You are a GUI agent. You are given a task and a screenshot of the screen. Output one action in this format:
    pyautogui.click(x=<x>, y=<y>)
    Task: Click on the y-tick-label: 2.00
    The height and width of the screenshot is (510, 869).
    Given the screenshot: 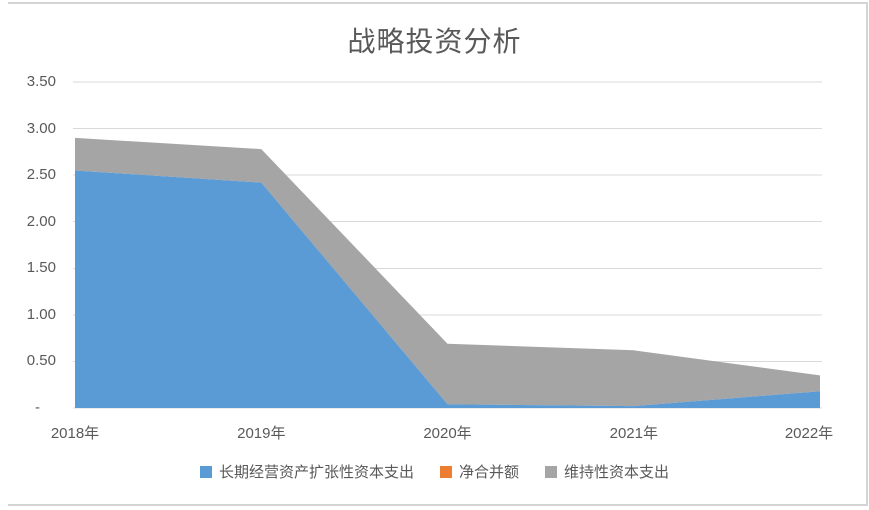 What is the action you would take?
    pyautogui.click(x=41, y=221)
    